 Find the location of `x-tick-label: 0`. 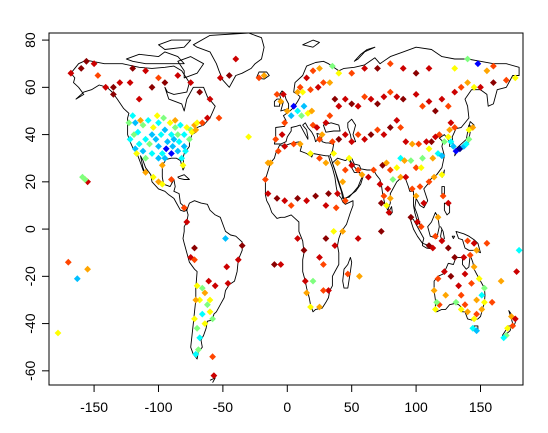

x-tick-label: 0 is located at coordinates (287, 407).